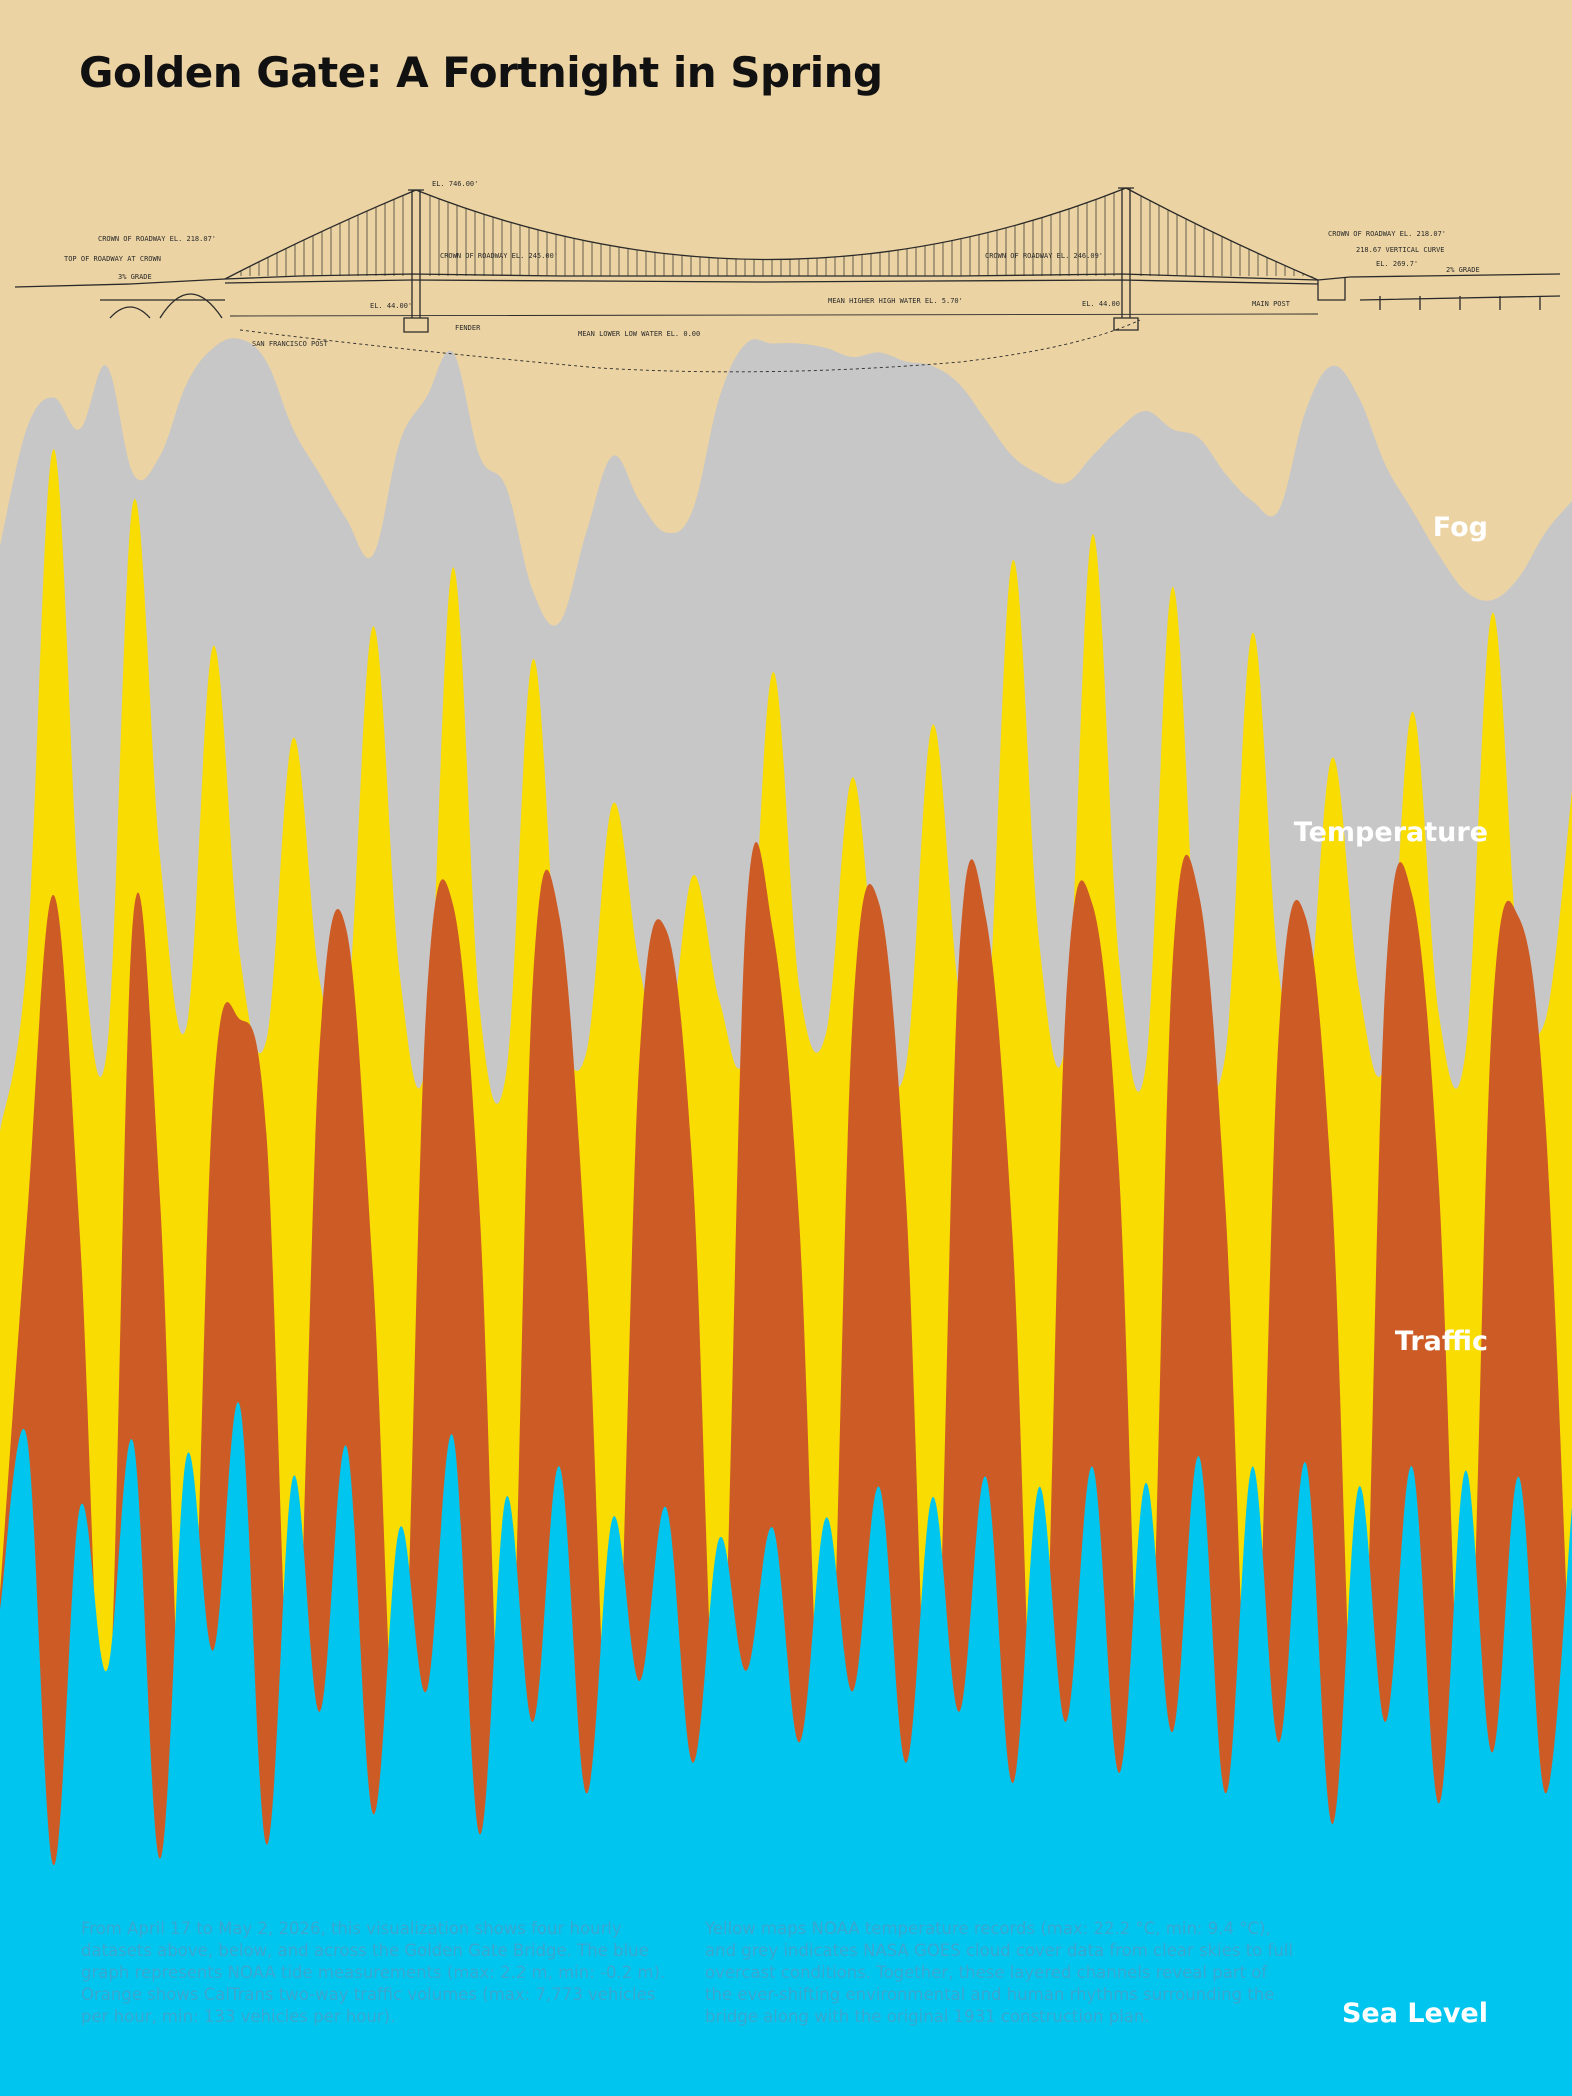 This screenshot has height=2096, width=1572. I want to click on bridge-construction-plan-drawing, so click(787, 280).